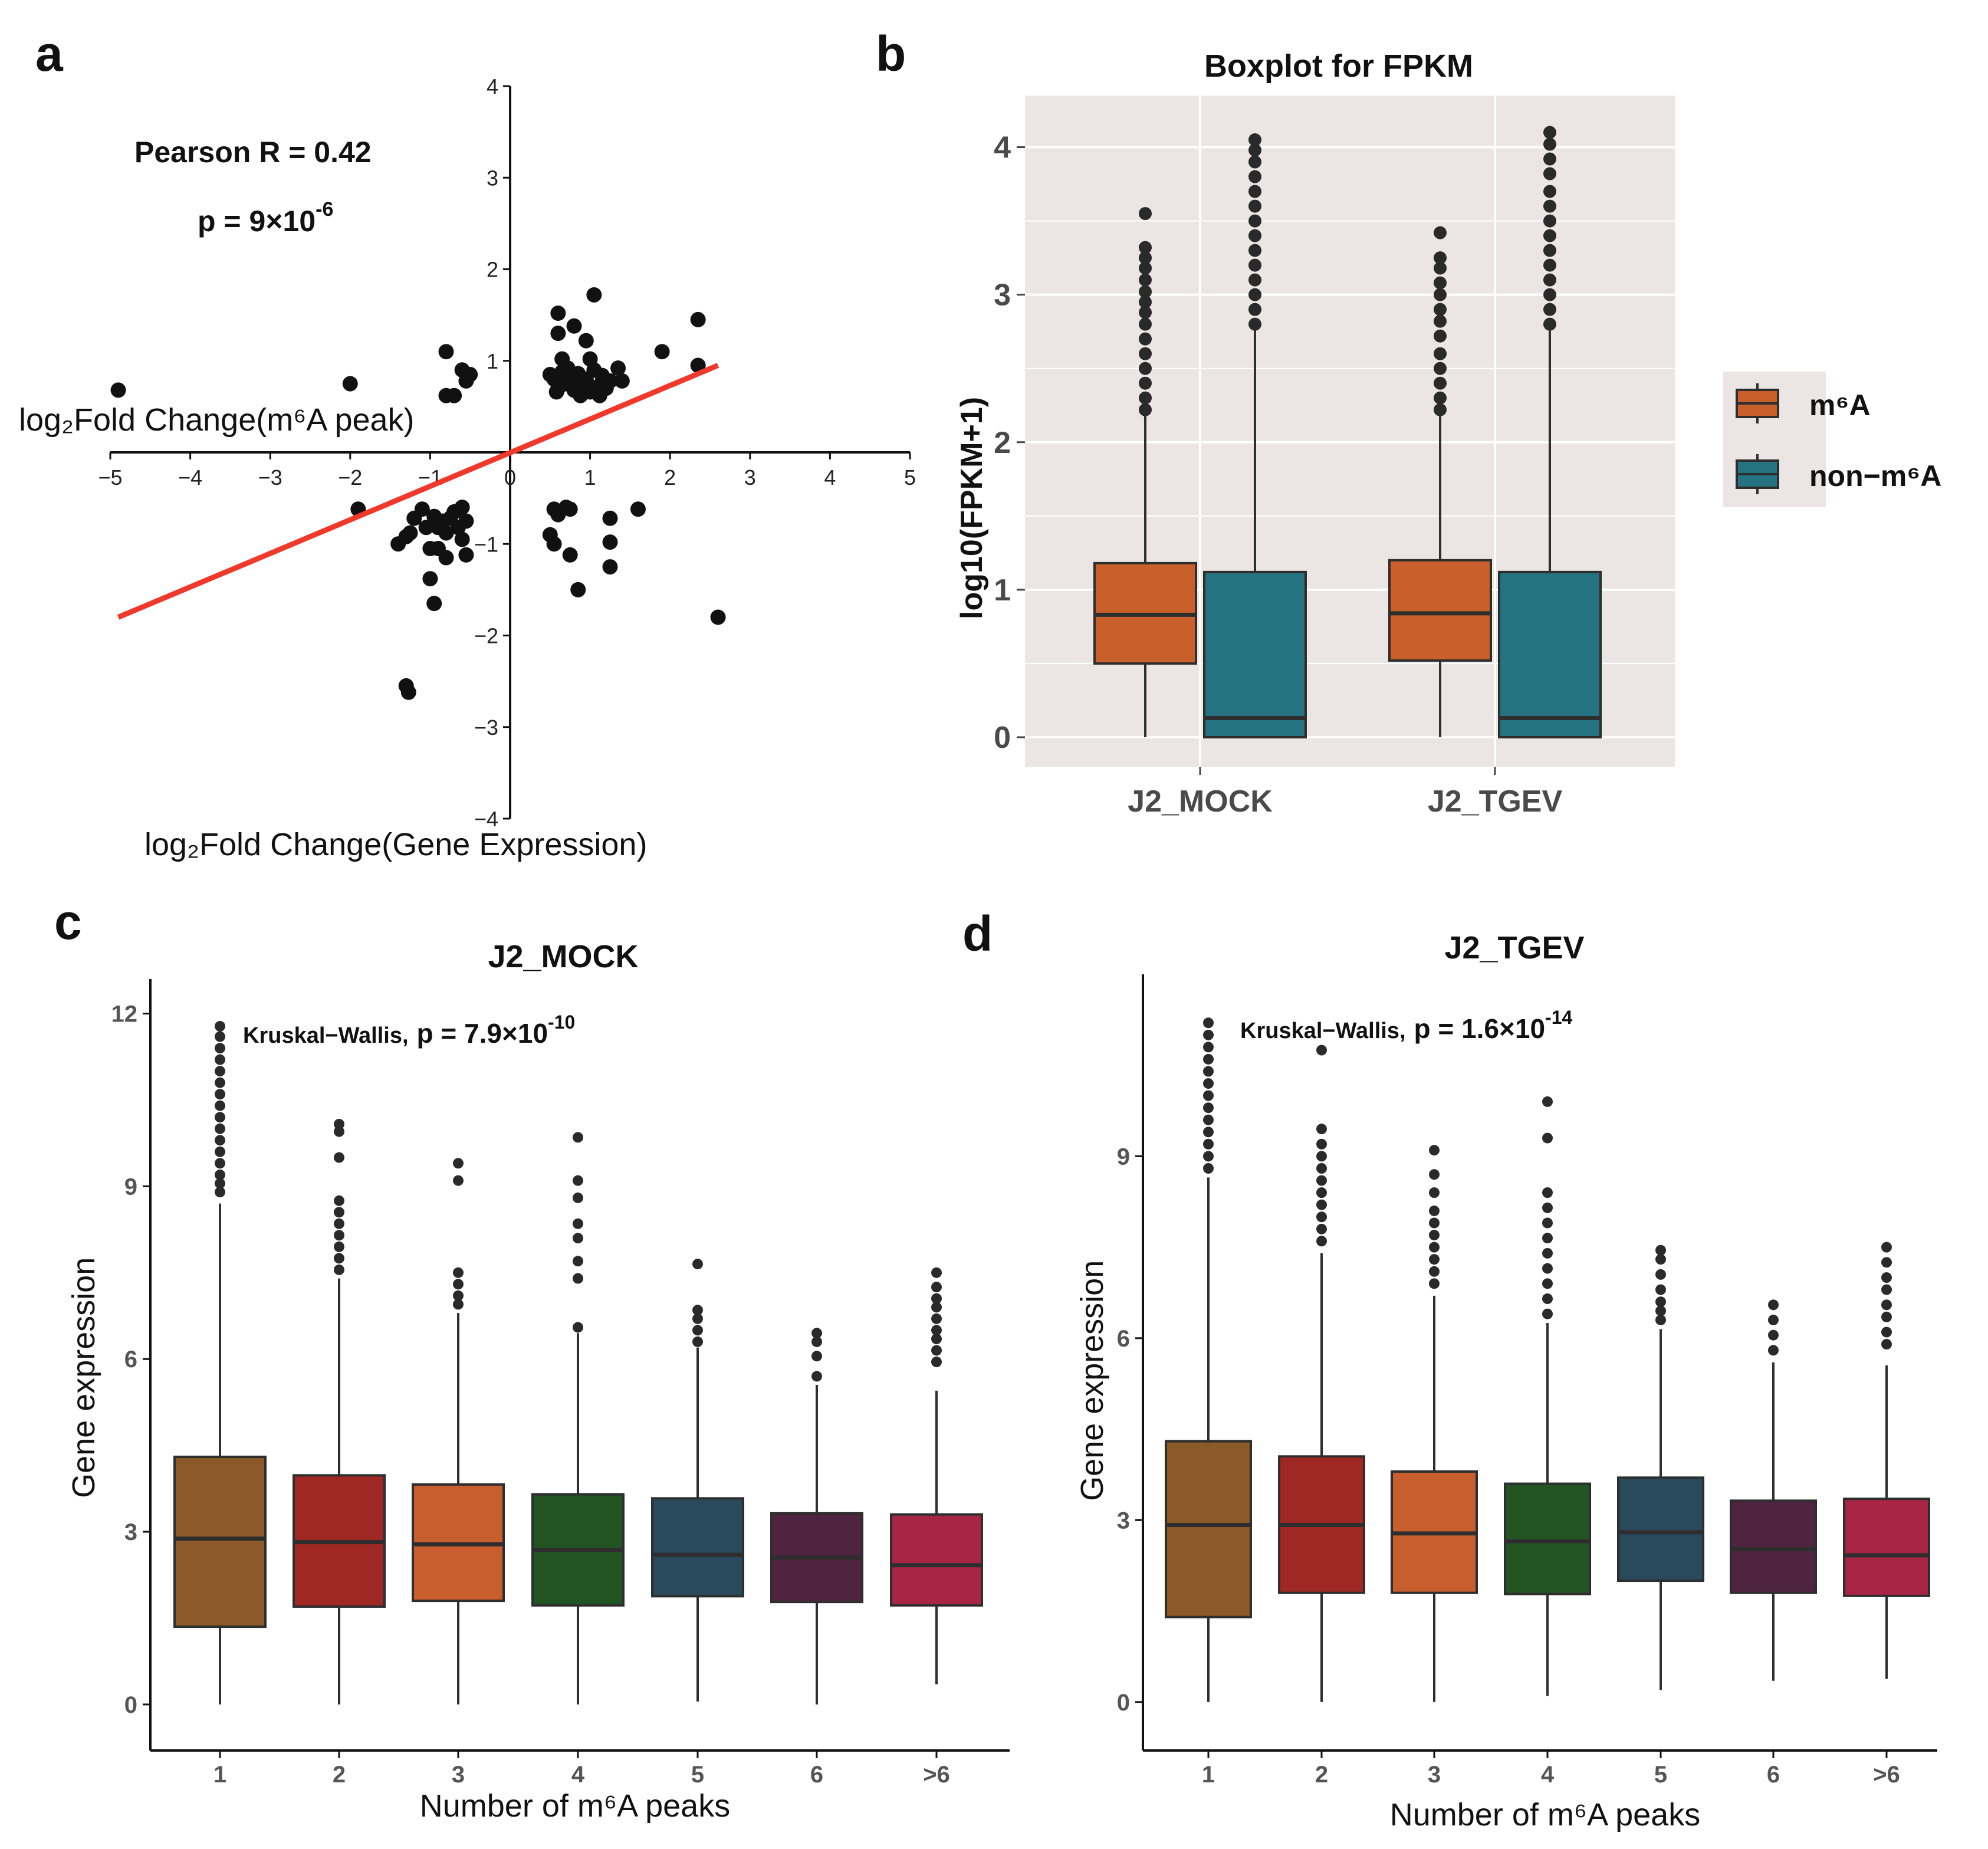  Describe the element at coordinates (563, 956) in the screenshot. I see `c-title: J2_MOCK` at that location.